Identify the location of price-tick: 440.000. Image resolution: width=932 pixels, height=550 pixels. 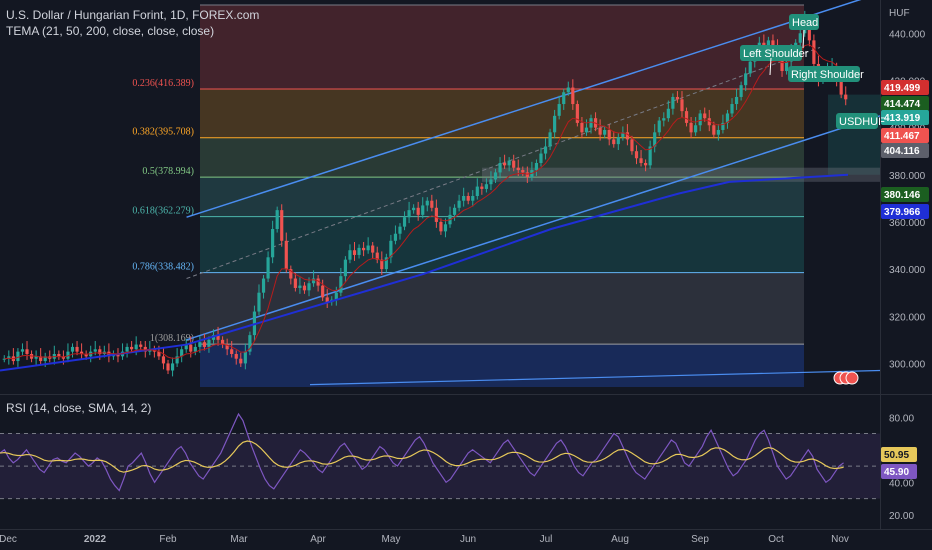
(907, 34).